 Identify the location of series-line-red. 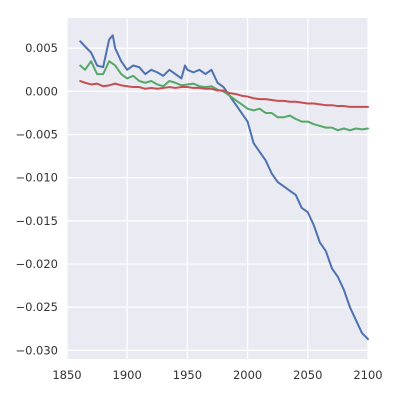
(224, 94).